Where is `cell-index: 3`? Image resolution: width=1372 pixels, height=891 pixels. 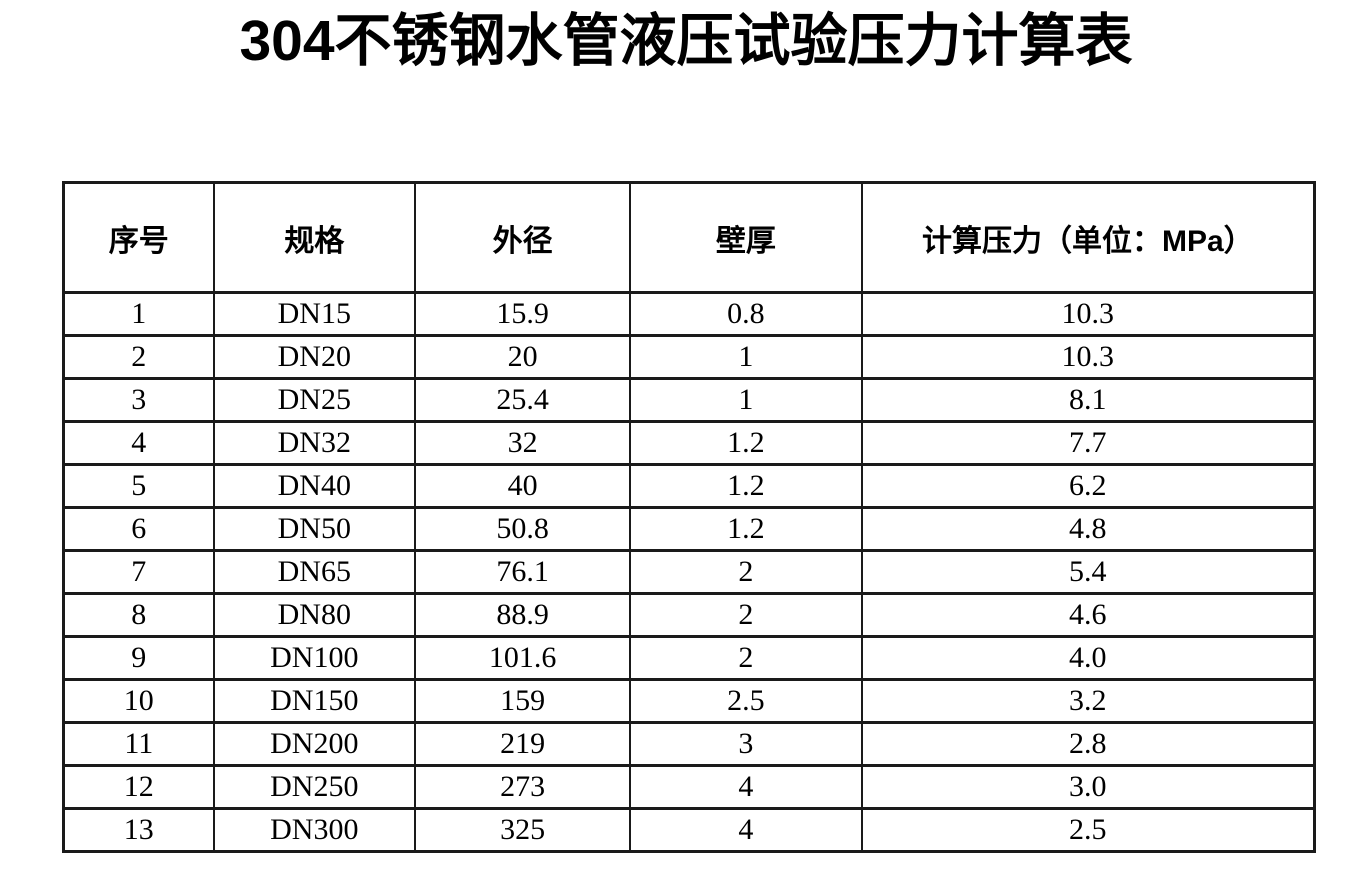
cell-index: 3 is located at coordinates (138, 400).